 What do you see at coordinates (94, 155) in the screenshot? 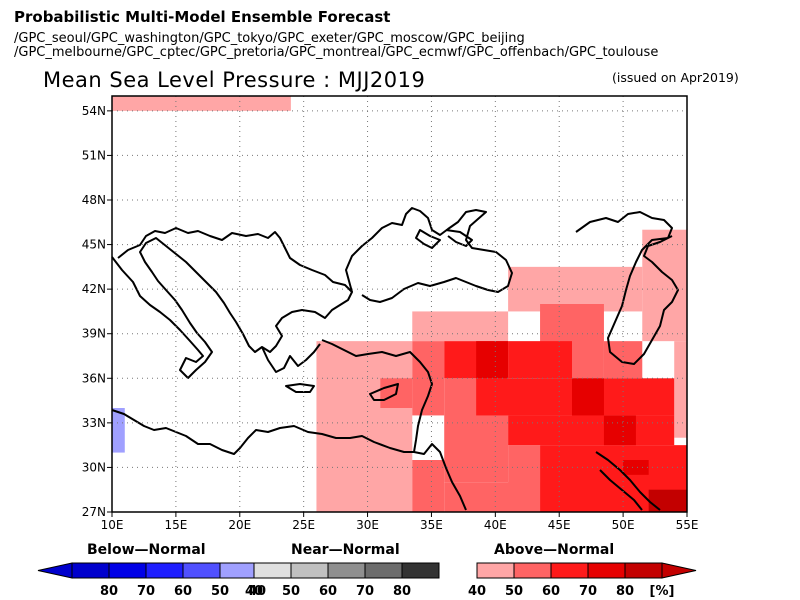
I see `y-tick-label: 51N` at bounding box center [94, 155].